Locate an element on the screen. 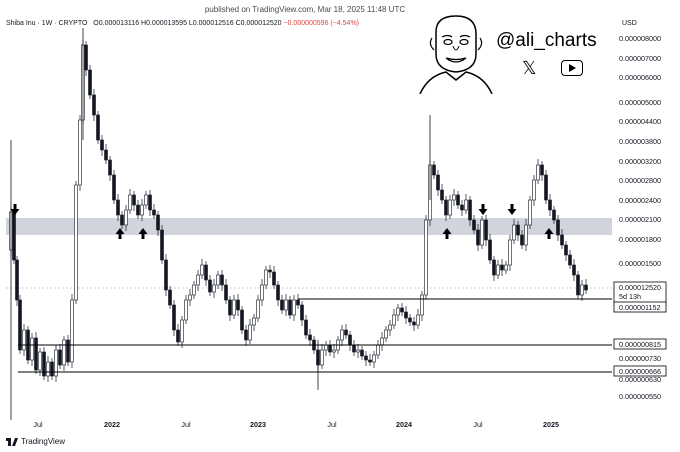 The height and width of the screenshot is (452, 680). y-tick-label: 0.000007000 is located at coordinates (640, 58).